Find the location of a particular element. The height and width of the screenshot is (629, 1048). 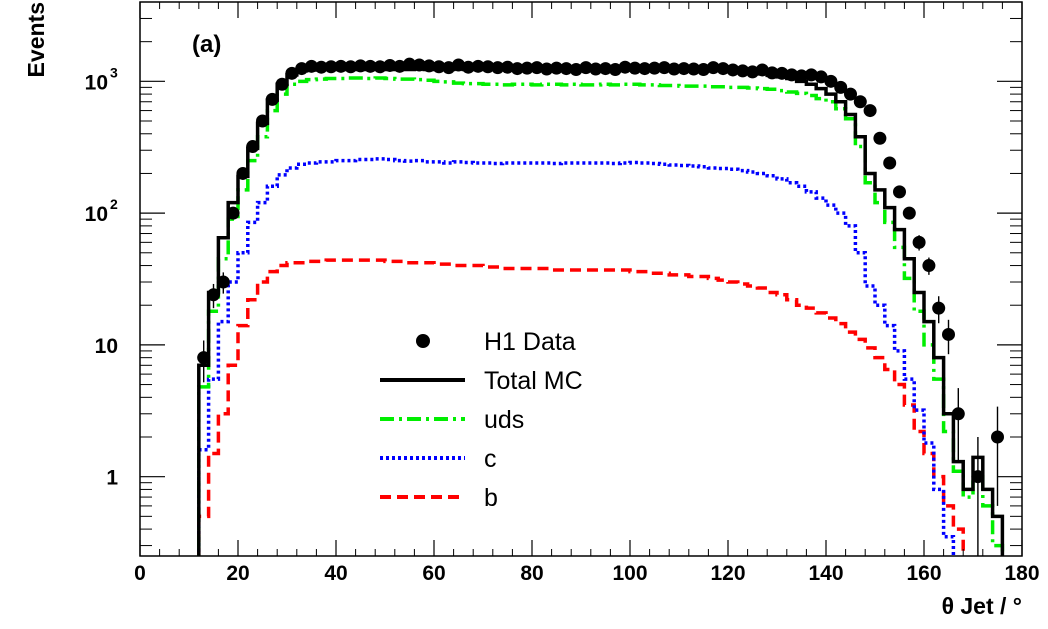

y-tick-exponent: 2 is located at coordinates (114, 204).